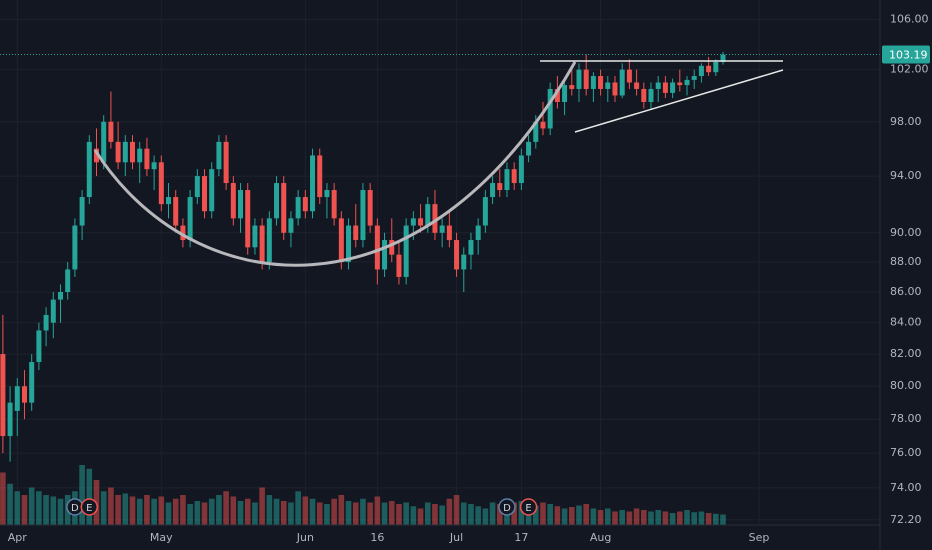 The height and width of the screenshot is (550, 932). Describe the element at coordinates (909, 69) in the screenshot. I see `y-tick-label: 102.00` at that location.